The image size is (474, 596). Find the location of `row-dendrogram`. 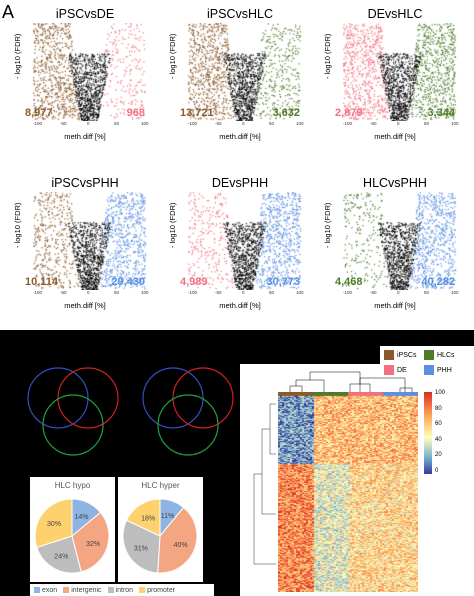

row-dendrogram is located at coordinates (264, 484).